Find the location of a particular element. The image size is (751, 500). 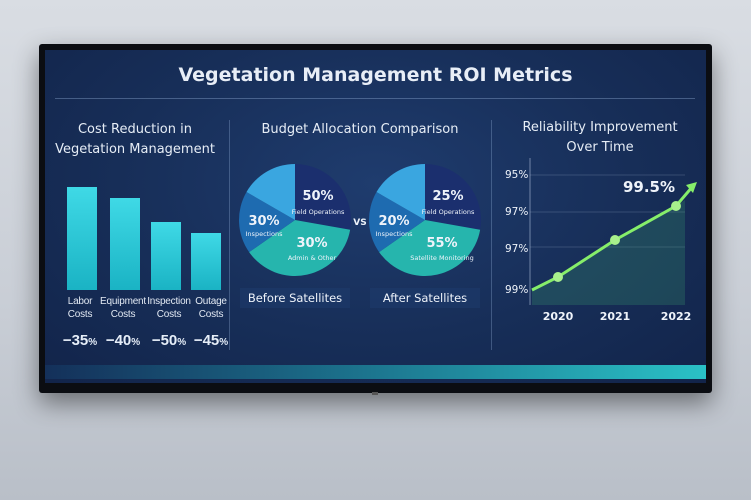

tv-logo is located at coordinates (375, 393).